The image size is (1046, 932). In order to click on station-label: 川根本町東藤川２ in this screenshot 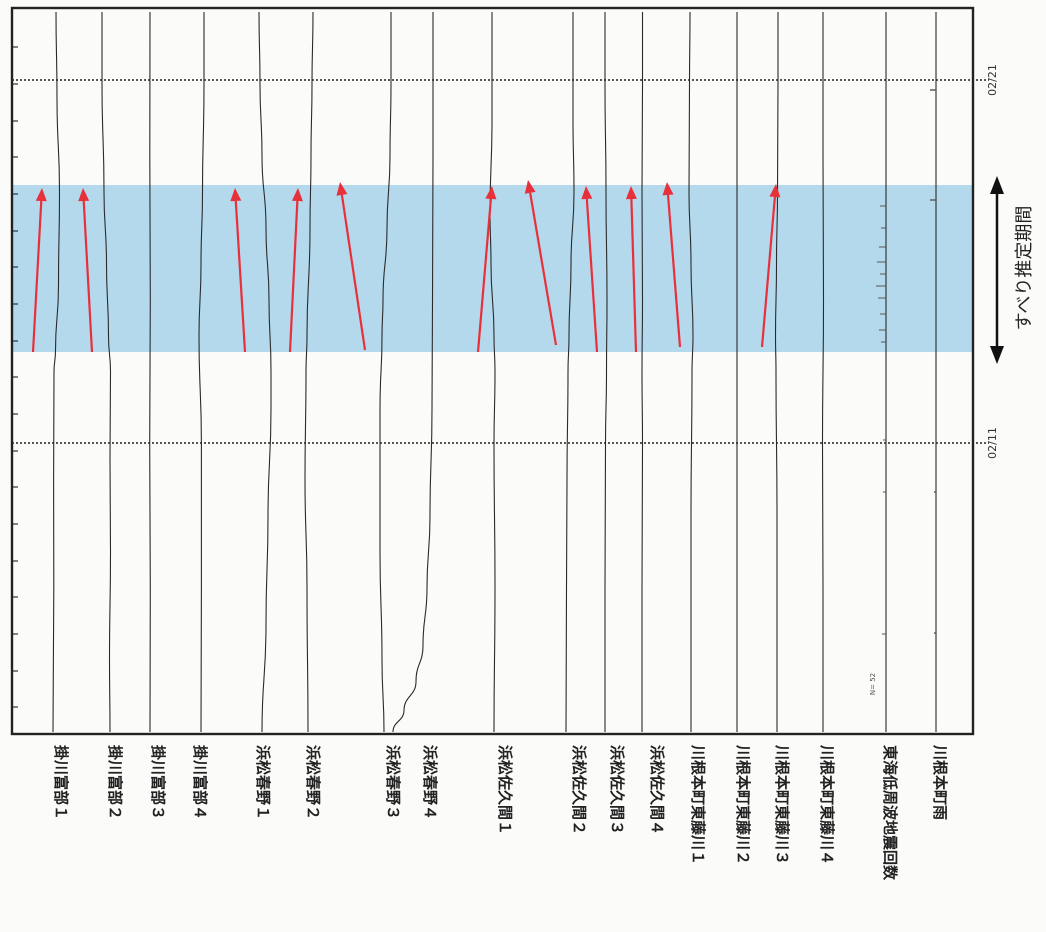, I will do `click(743, 804)`.